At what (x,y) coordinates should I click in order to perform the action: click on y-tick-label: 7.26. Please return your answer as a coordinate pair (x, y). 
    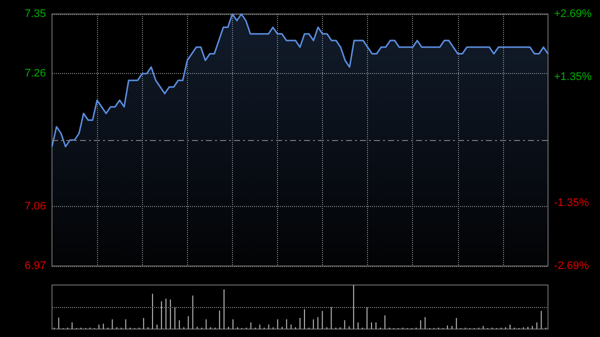
    Looking at the image, I should click on (35, 74).